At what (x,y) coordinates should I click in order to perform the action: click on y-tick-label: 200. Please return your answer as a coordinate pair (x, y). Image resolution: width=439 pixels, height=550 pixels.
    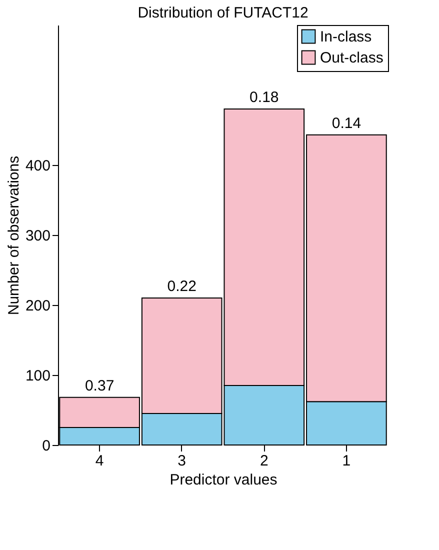
    Looking at the image, I should click on (37, 306).